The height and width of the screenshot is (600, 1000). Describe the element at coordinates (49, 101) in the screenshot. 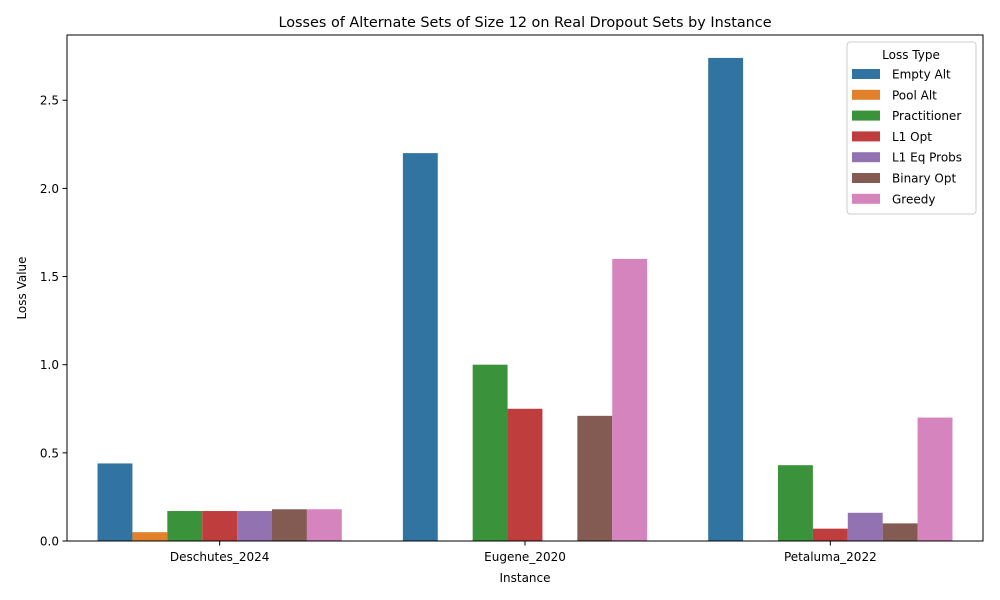

I see `y-tick-label: 2.5` at that location.